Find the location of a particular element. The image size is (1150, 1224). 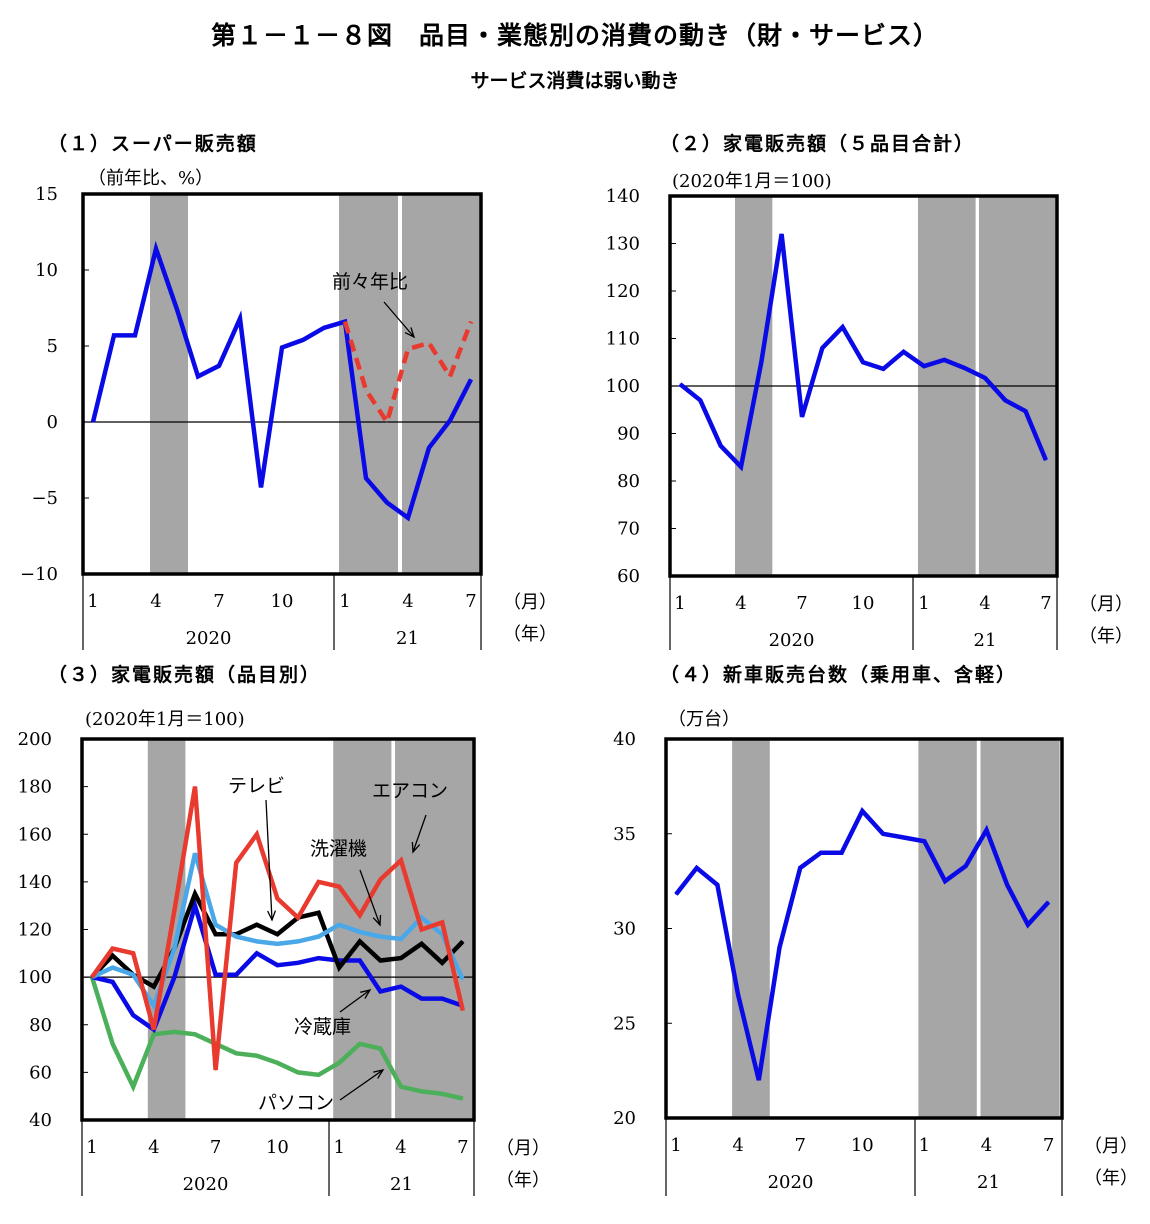

y-tick-label: 0 is located at coordinates (52, 422).